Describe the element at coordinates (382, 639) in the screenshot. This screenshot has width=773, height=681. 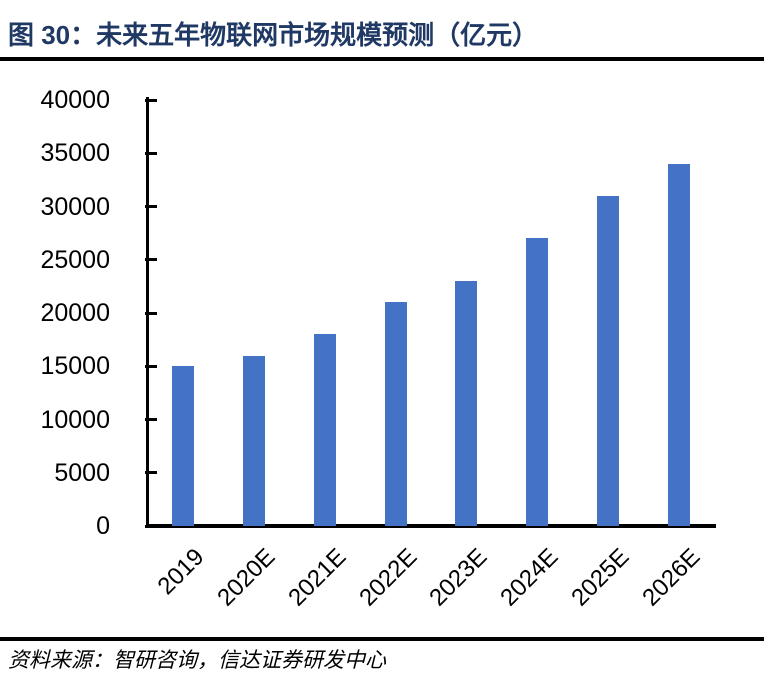
I see `source-divider-rule` at that location.